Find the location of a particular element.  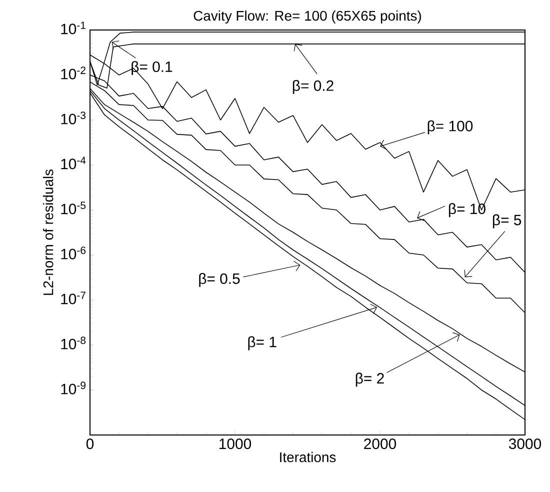

y-tick-label: 10$^{-2}$ is located at coordinates (73, 73).